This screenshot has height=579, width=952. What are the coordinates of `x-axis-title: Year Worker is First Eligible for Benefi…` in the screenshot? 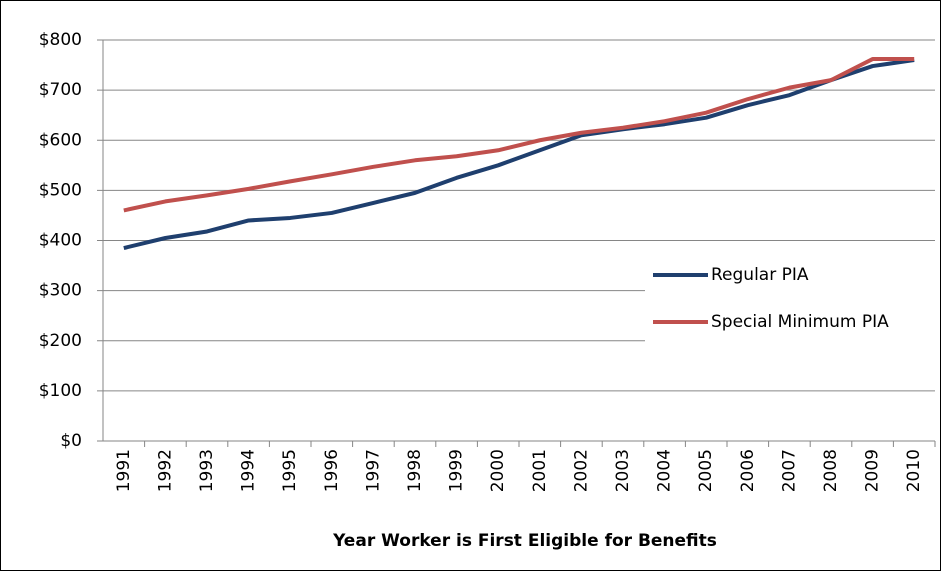 It's located at (524, 541).